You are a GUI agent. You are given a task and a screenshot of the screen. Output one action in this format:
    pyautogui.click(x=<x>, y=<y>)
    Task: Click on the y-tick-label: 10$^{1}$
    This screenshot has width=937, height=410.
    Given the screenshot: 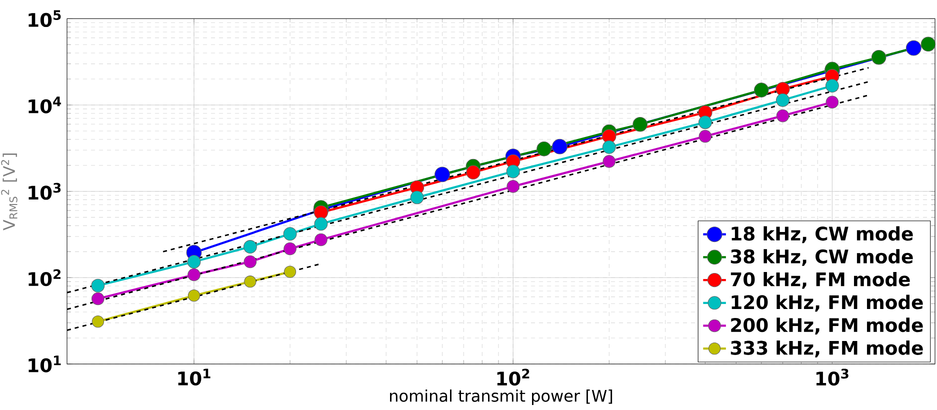 What is the action you would take?
    pyautogui.click(x=44, y=364)
    